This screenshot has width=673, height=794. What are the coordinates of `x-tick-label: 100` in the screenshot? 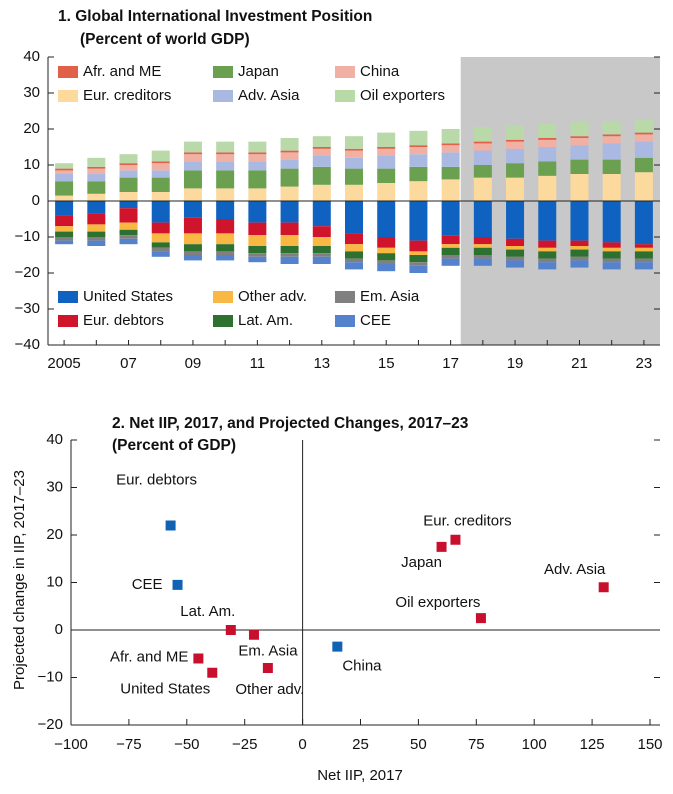 It's located at (534, 744).